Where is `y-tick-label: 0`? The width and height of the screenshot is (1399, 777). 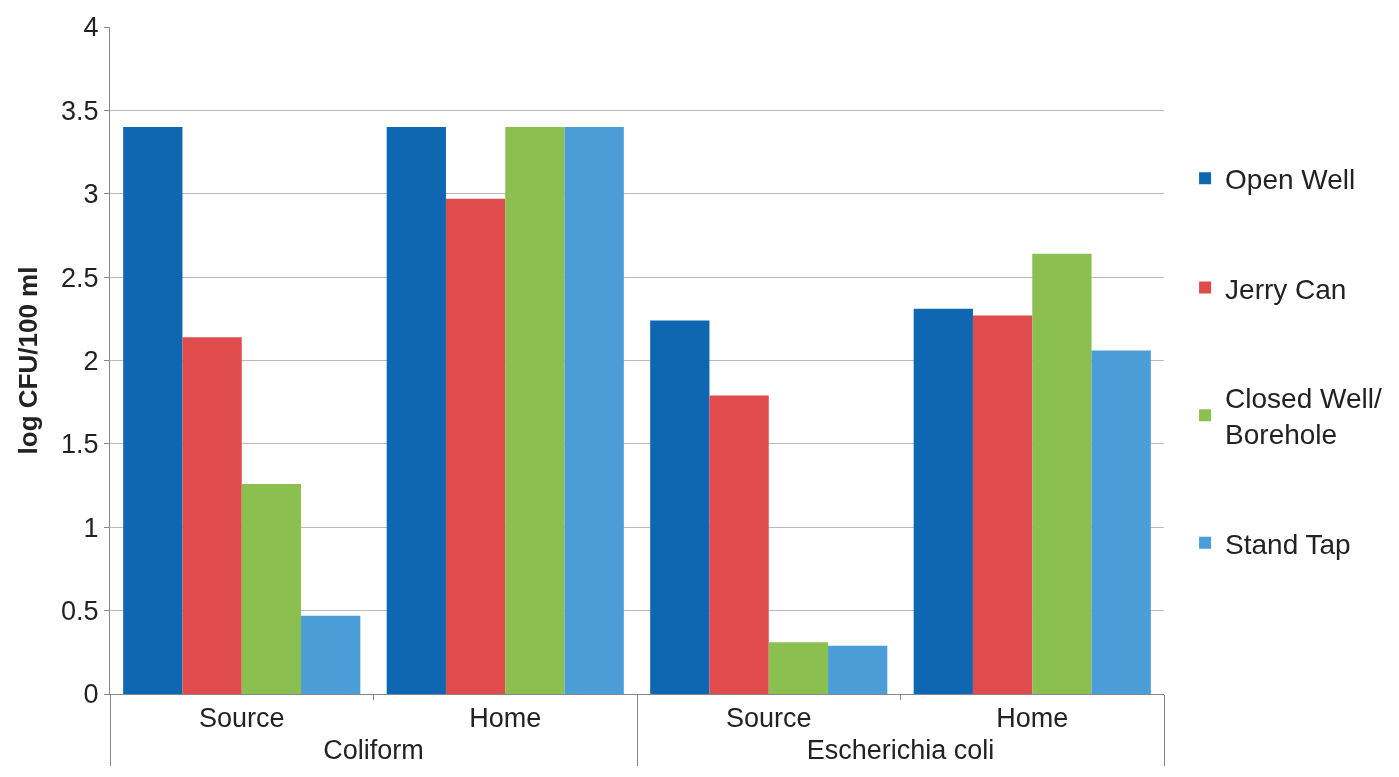
y-tick-label: 0 is located at coordinates (91, 694).